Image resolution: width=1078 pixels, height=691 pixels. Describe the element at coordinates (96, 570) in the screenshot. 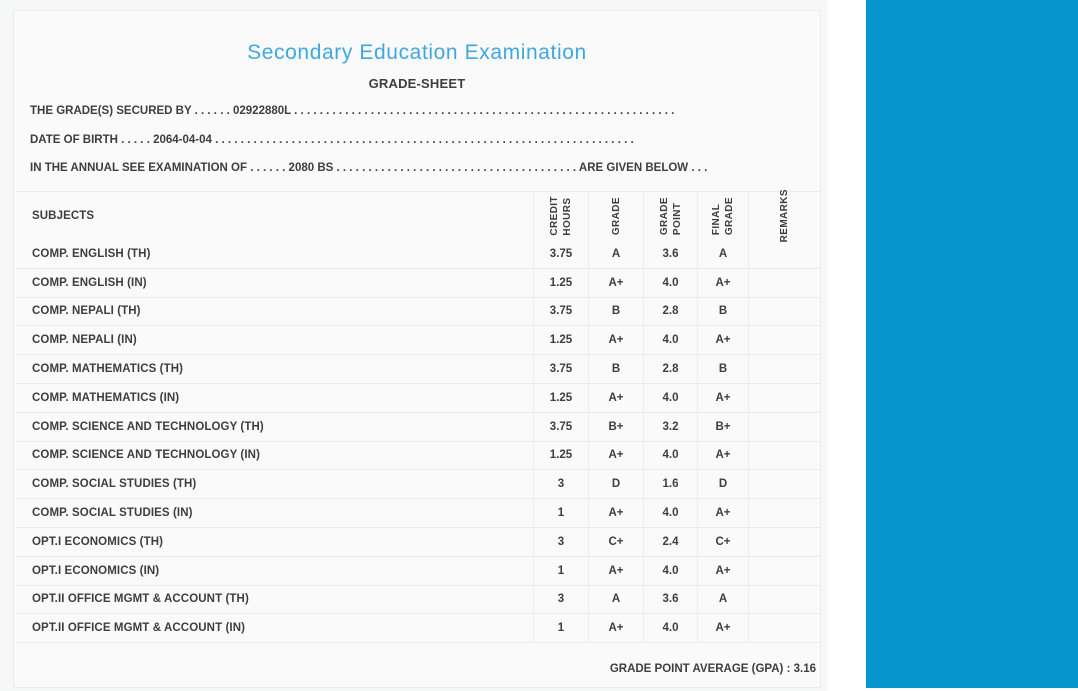

I see `subject-cell: OPT.I ECONOMICS (IN)` at that location.